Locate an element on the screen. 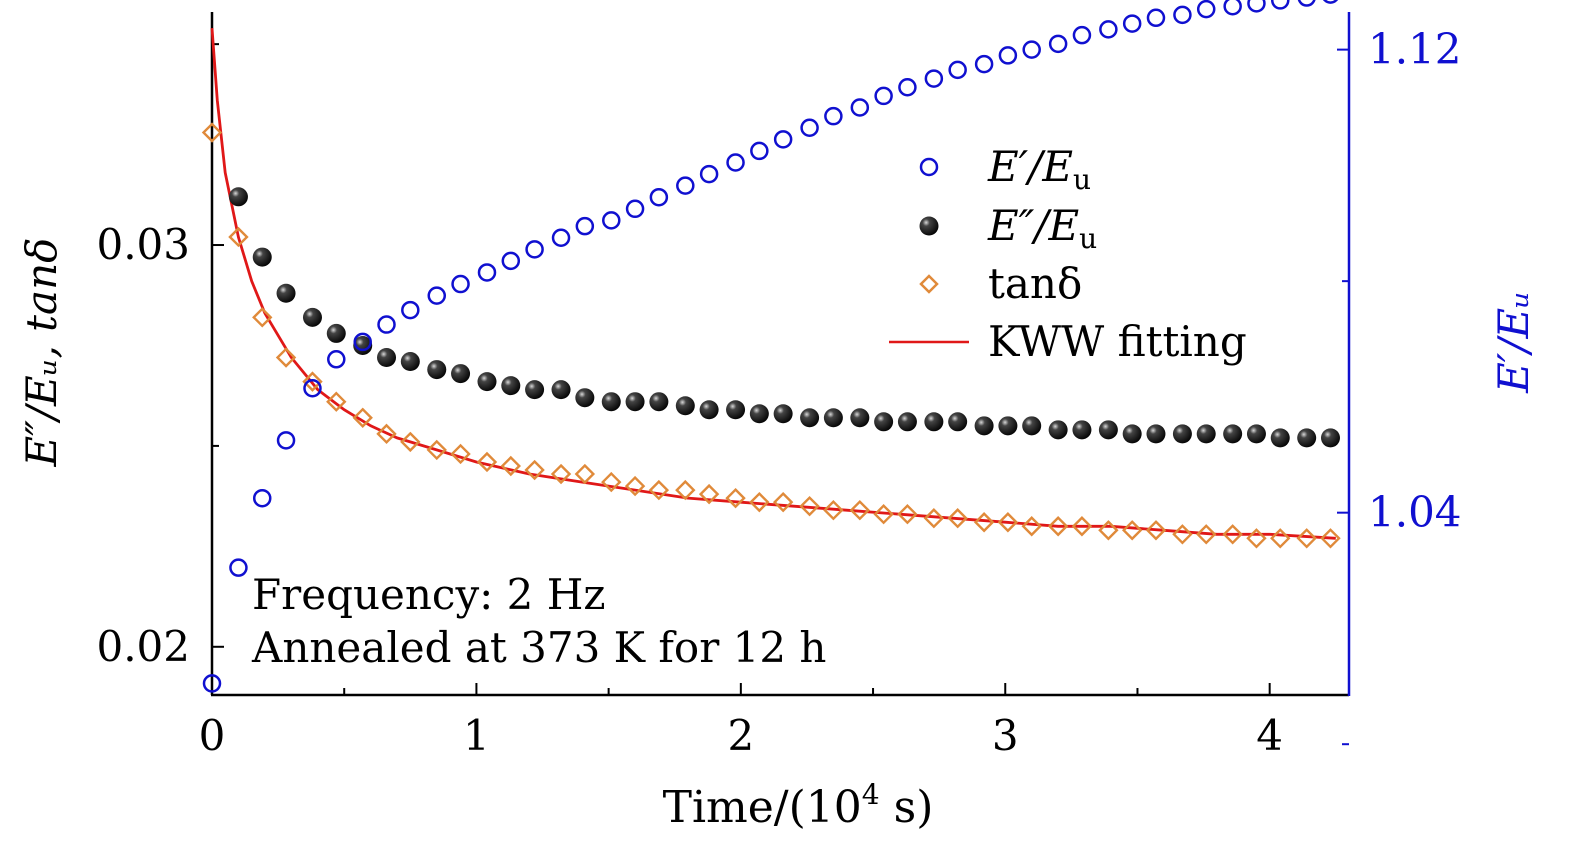 The height and width of the screenshot is (846, 1575). legend: E′/Eu E″/Eu tanδ KWW fitting is located at coordinates (1068, 254).